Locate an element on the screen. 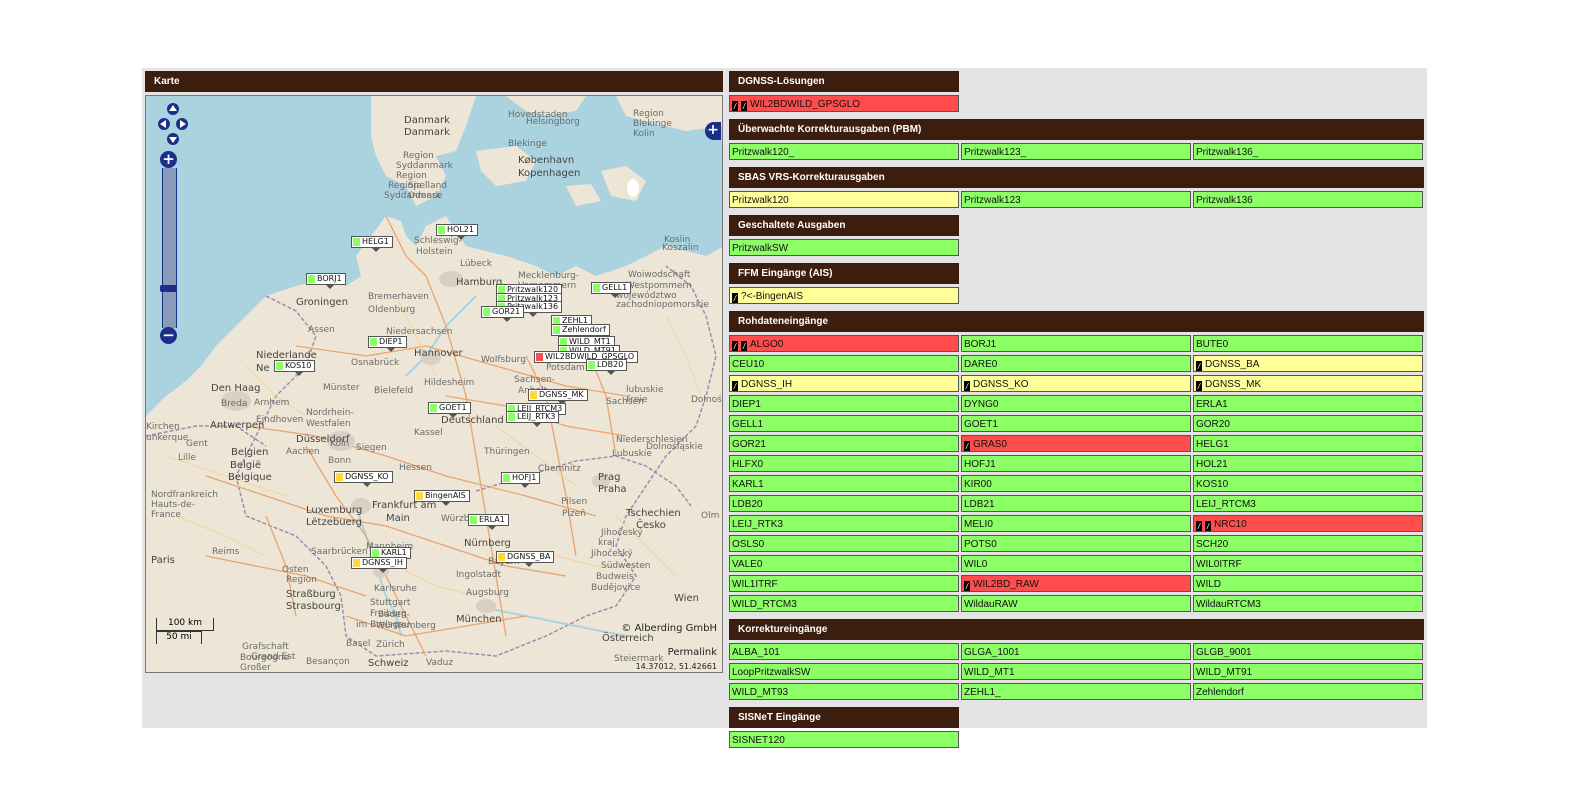  stream-status-cell: LEIJ_RTK3 is located at coordinates (844, 523).